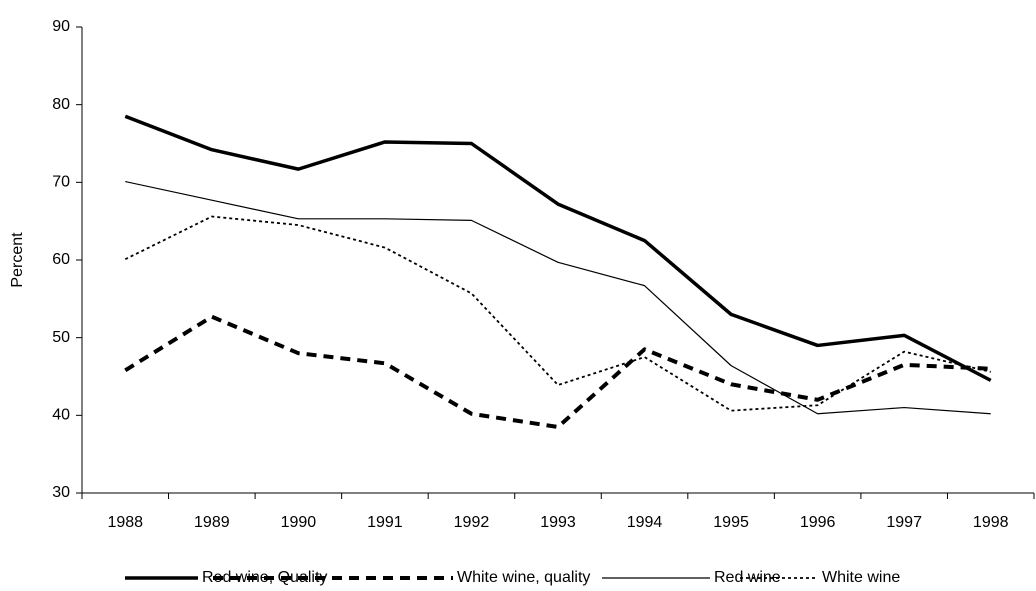  I want to click on y-tick-label: 60, so click(61, 259).